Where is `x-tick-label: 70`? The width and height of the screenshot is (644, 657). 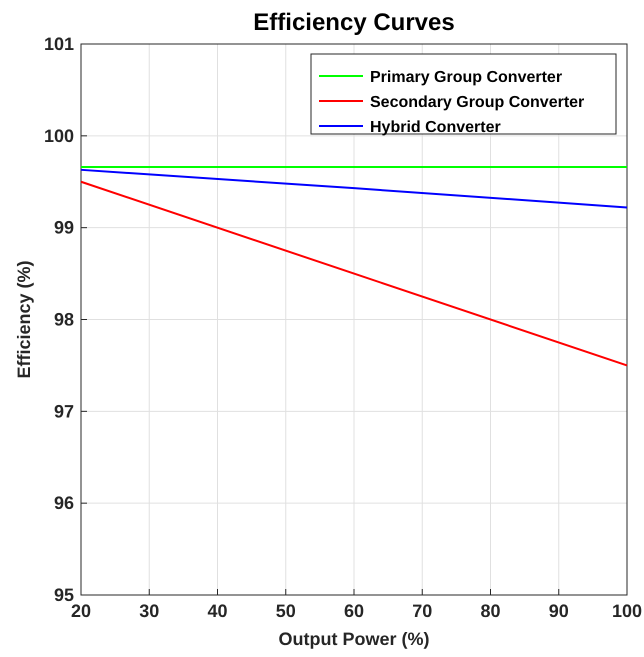 x-tick-label: 70 is located at coordinates (422, 611).